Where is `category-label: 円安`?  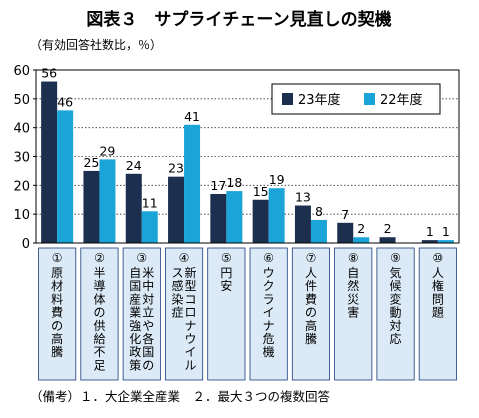 category-label: 円安 is located at coordinates (226, 279).